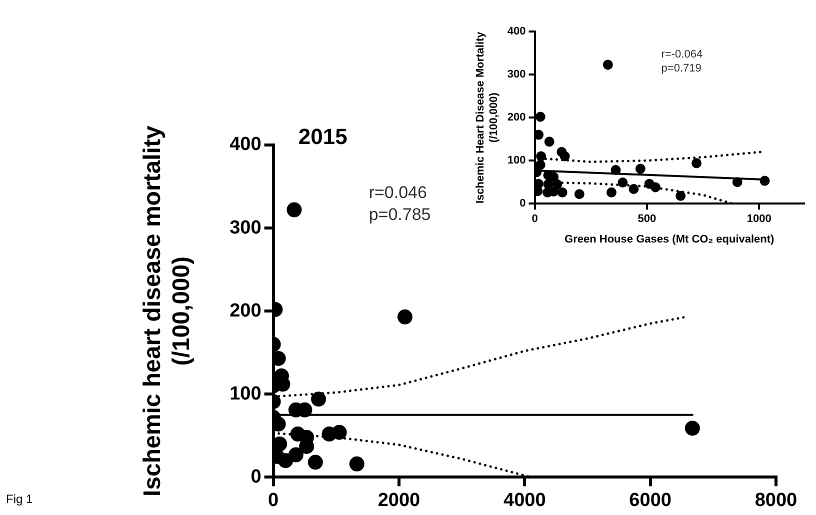 The image size is (816, 515). I want to click on annotation: p=0.785, so click(399, 214).